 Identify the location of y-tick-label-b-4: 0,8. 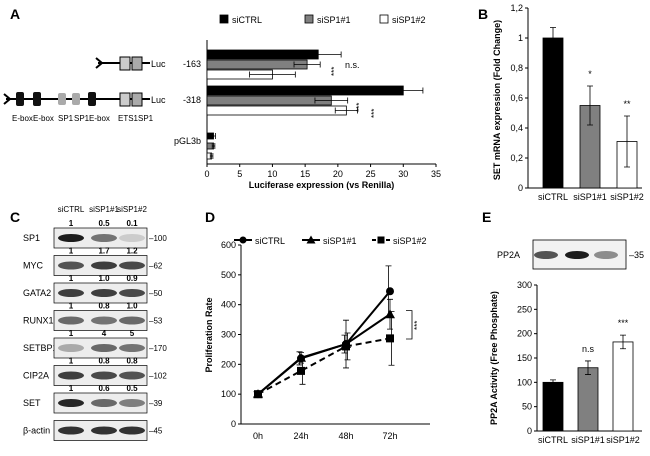
(516, 68).